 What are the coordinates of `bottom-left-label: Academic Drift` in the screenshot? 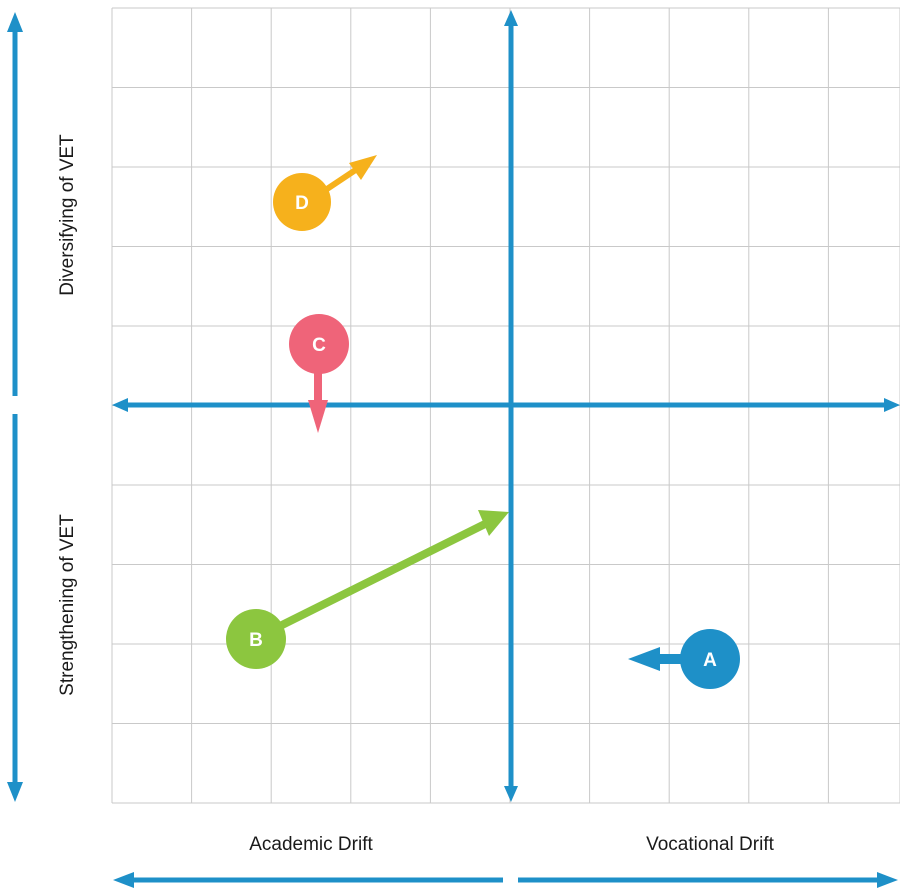 It's located at (311, 844).